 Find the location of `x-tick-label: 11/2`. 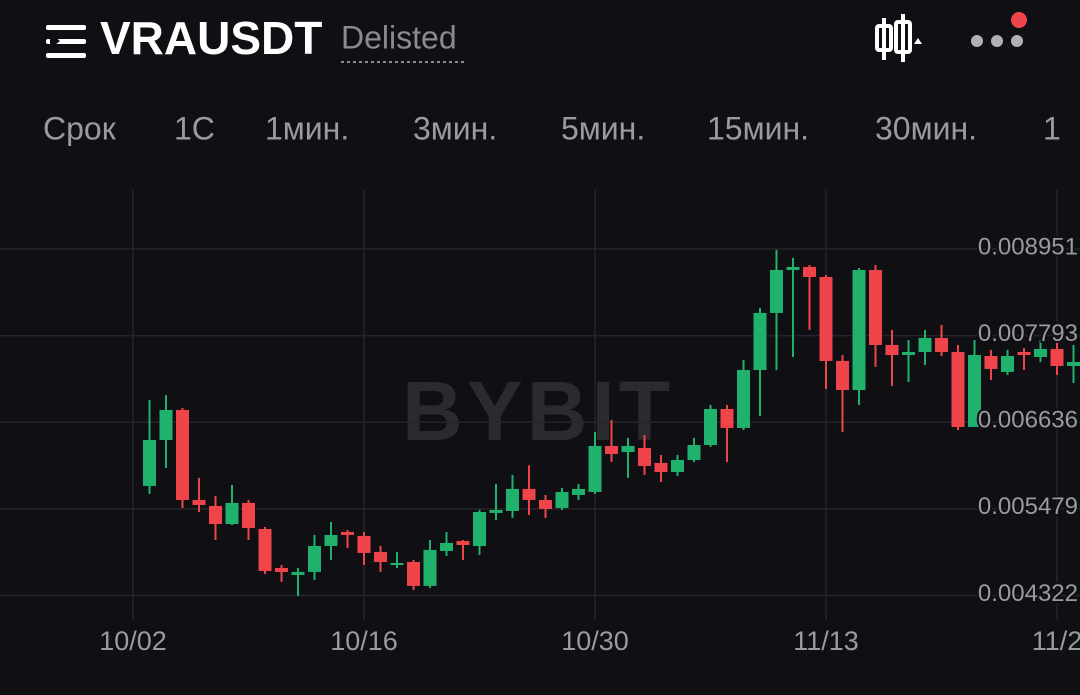

x-tick-label: 11/2 is located at coordinates (1056, 641).